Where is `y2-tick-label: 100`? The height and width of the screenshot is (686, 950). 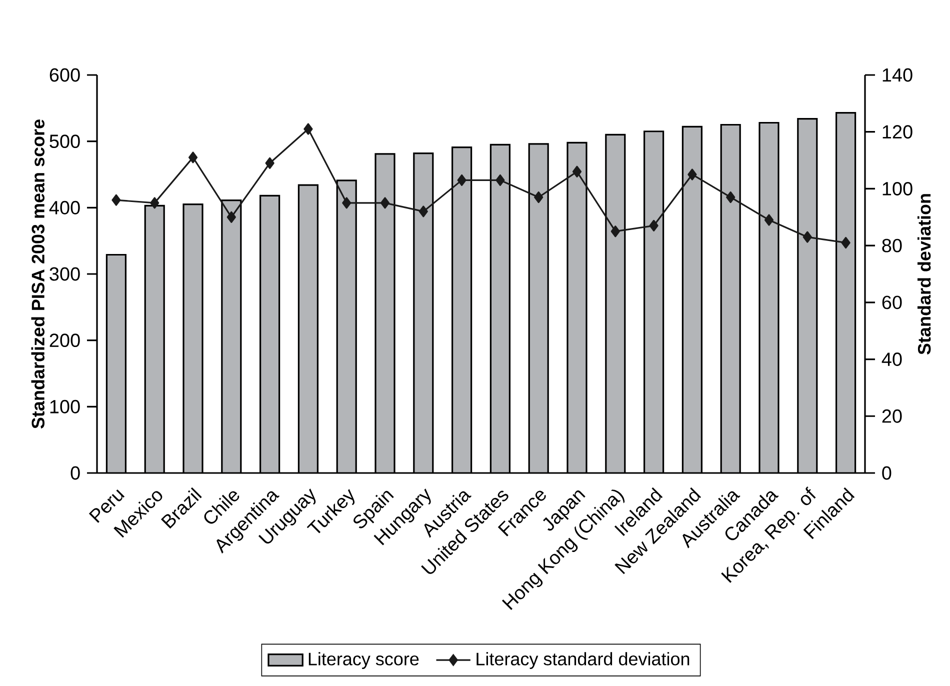
y2-tick-label: 100 is located at coordinates (897, 189).